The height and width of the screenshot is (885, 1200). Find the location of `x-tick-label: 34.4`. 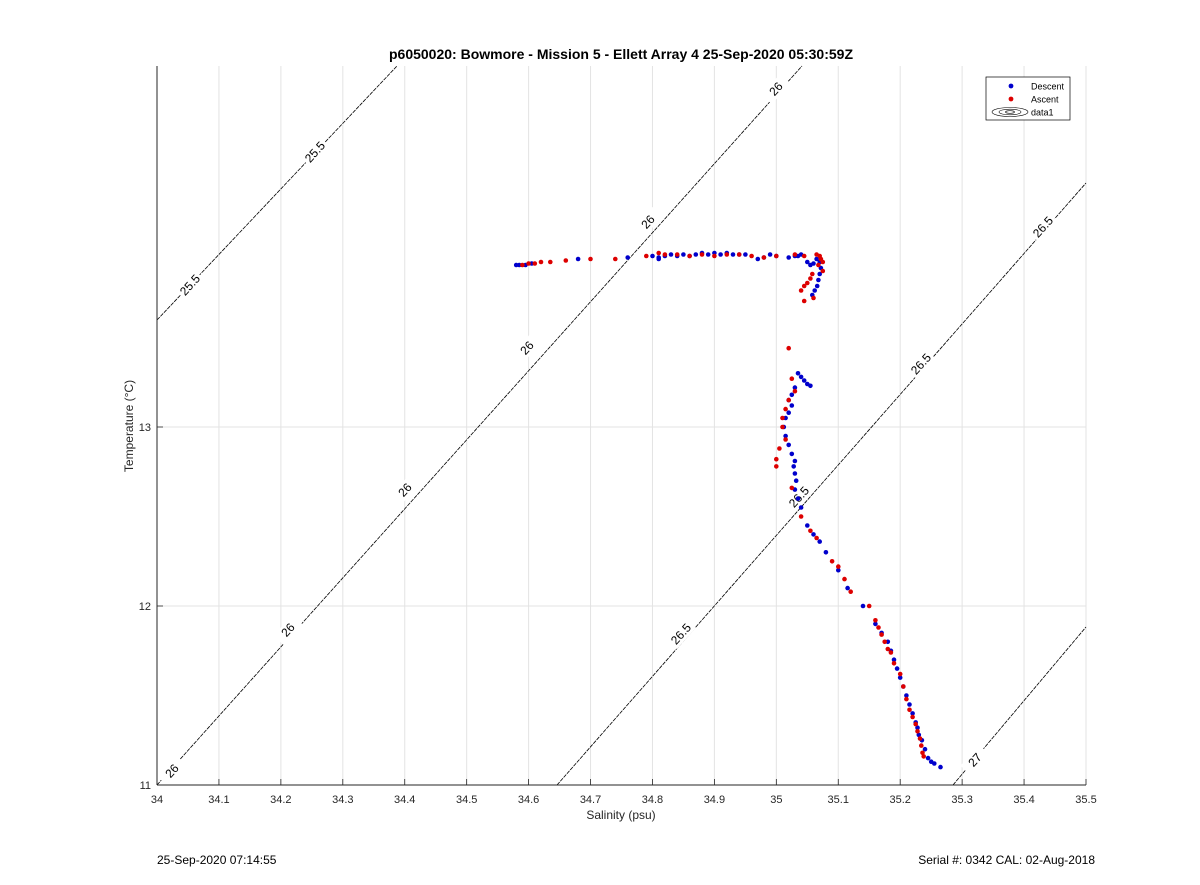

x-tick-label: 34.4 is located at coordinates (404, 800).